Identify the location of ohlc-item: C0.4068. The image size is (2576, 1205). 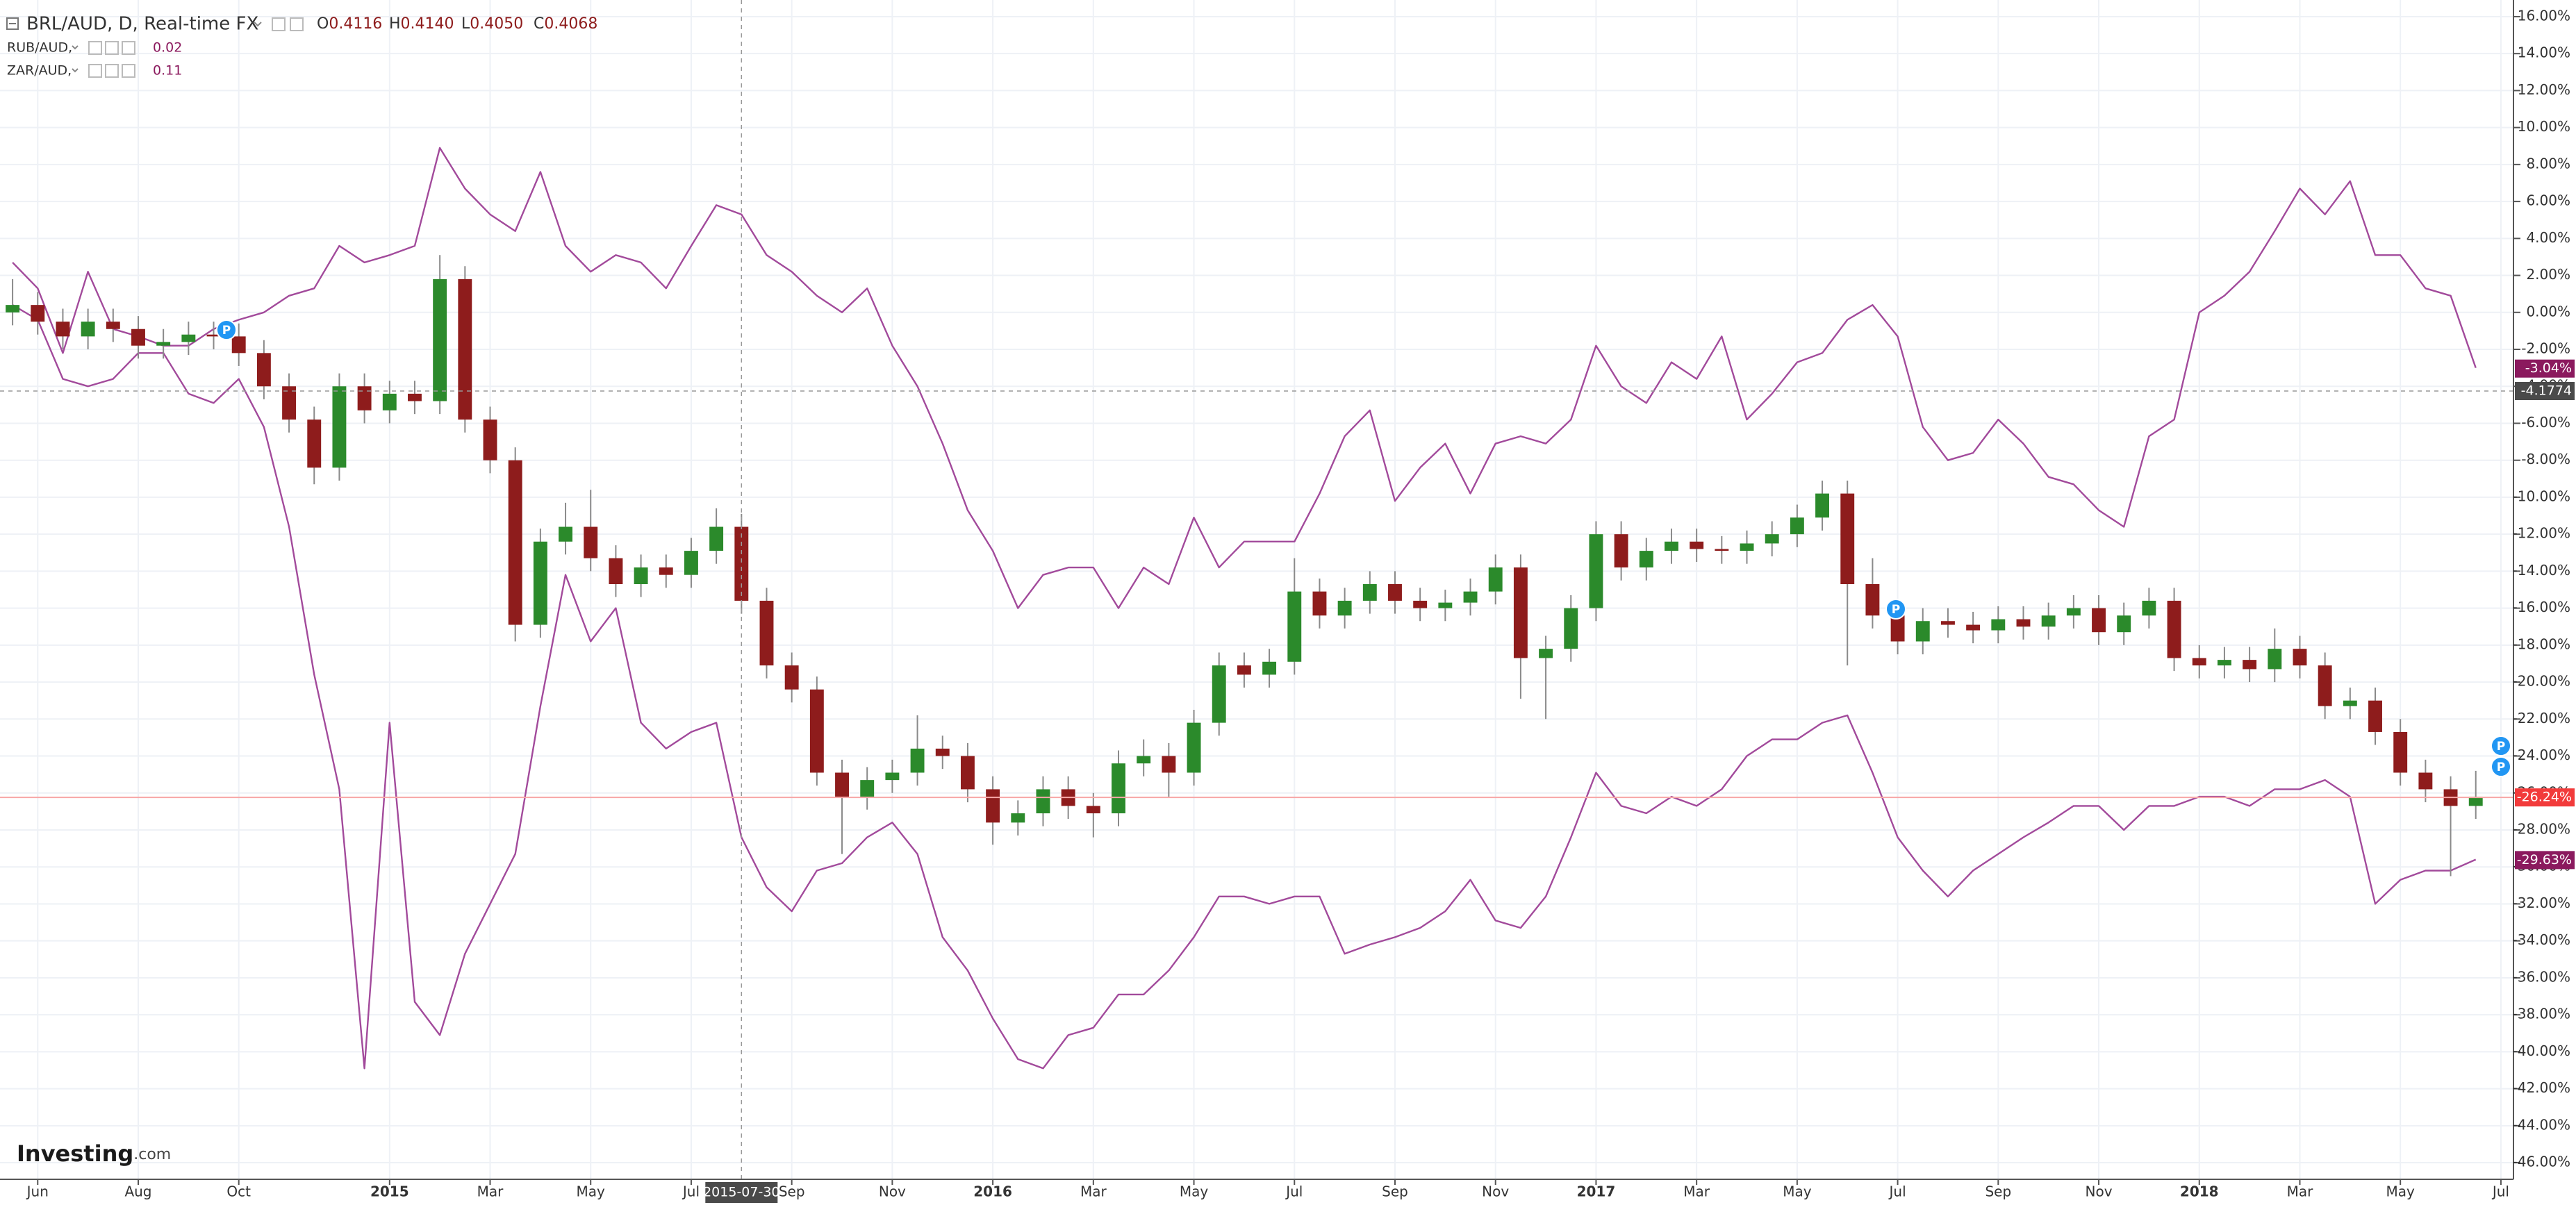
(565, 24).